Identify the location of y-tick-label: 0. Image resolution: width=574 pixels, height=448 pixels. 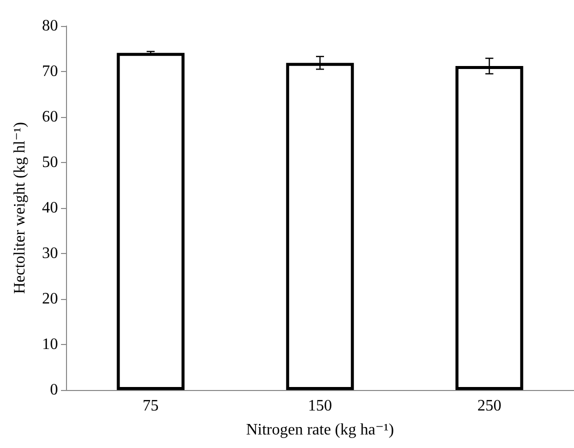
(54, 390).